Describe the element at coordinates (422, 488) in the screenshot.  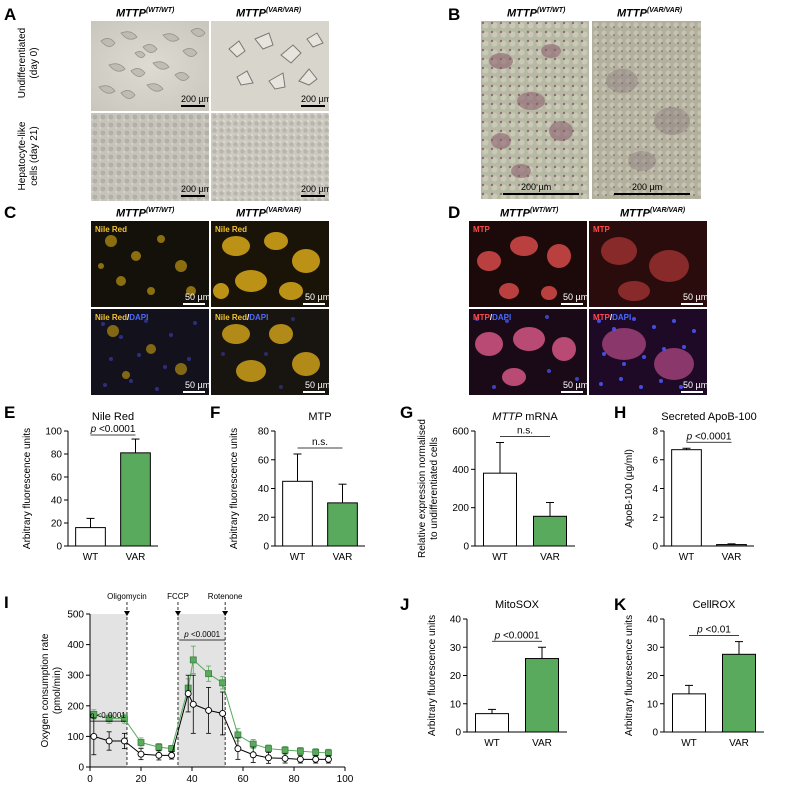
I see `y-axis-label: Relative expression normalised` at that location.